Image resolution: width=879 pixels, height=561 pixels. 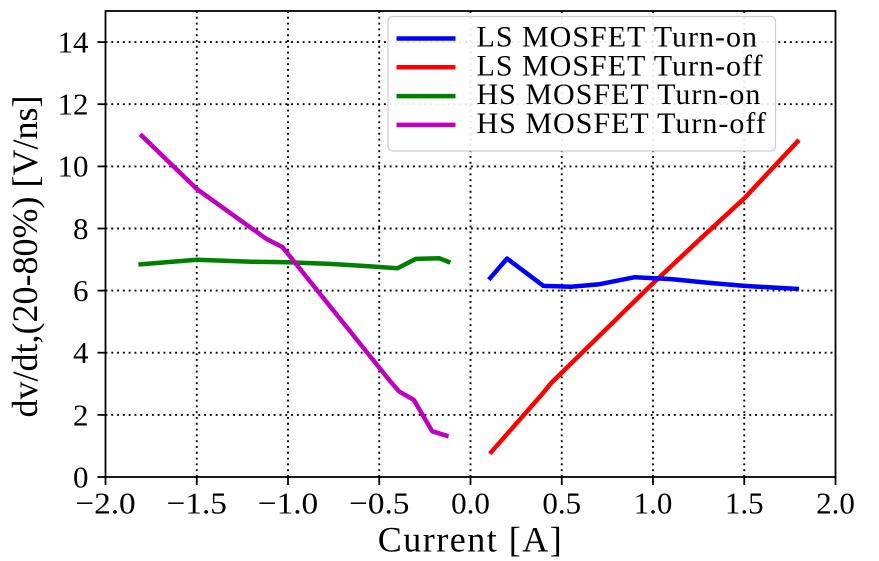 I want to click on svg-text: 8, so click(x=81, y=228).